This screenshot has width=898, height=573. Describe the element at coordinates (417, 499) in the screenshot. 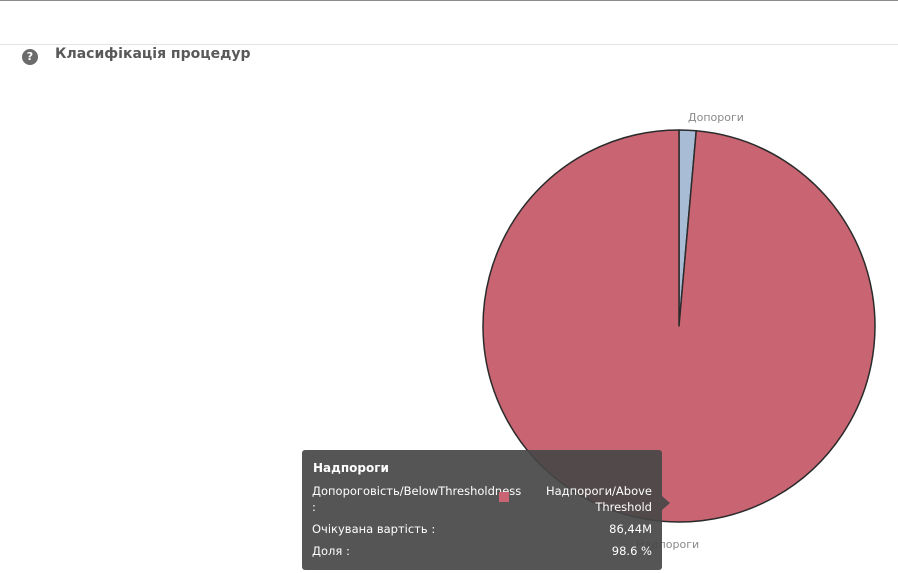

I see `tooltip-key: Допороговість/BelowThresholdness :` at that location.